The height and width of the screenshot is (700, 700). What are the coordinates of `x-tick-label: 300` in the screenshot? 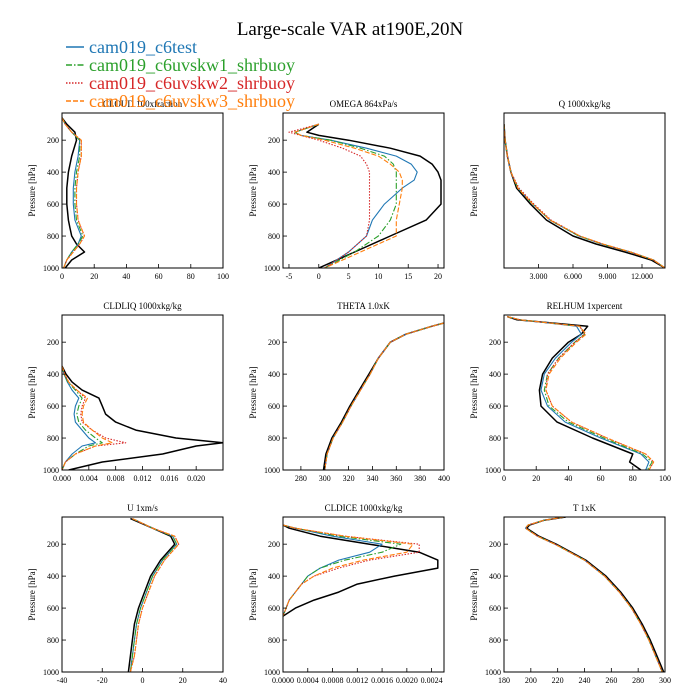 It's located at (665, 680).